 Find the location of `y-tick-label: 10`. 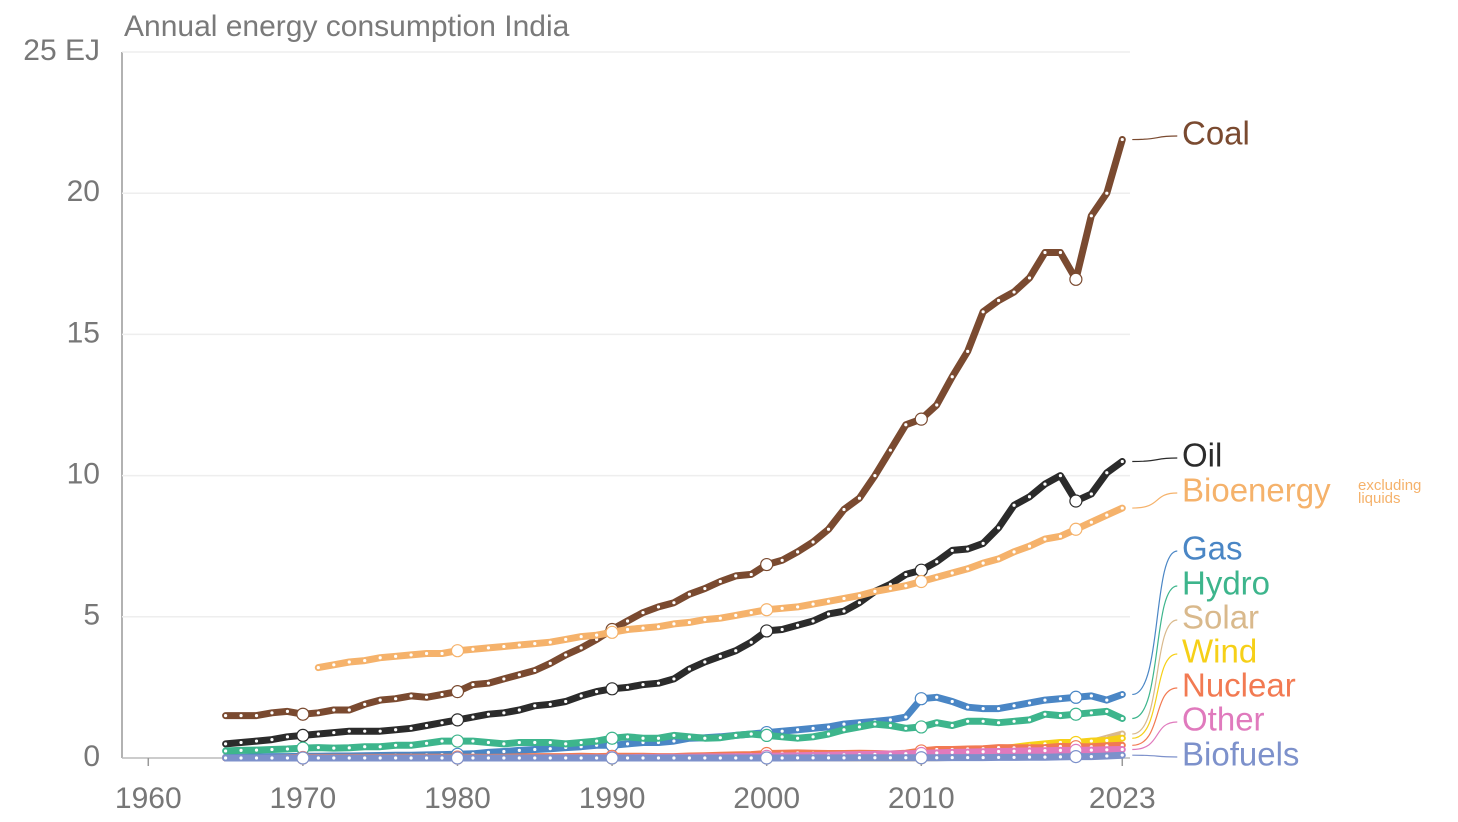

y-tick-label: 10 is located at coordinates (83, 474).